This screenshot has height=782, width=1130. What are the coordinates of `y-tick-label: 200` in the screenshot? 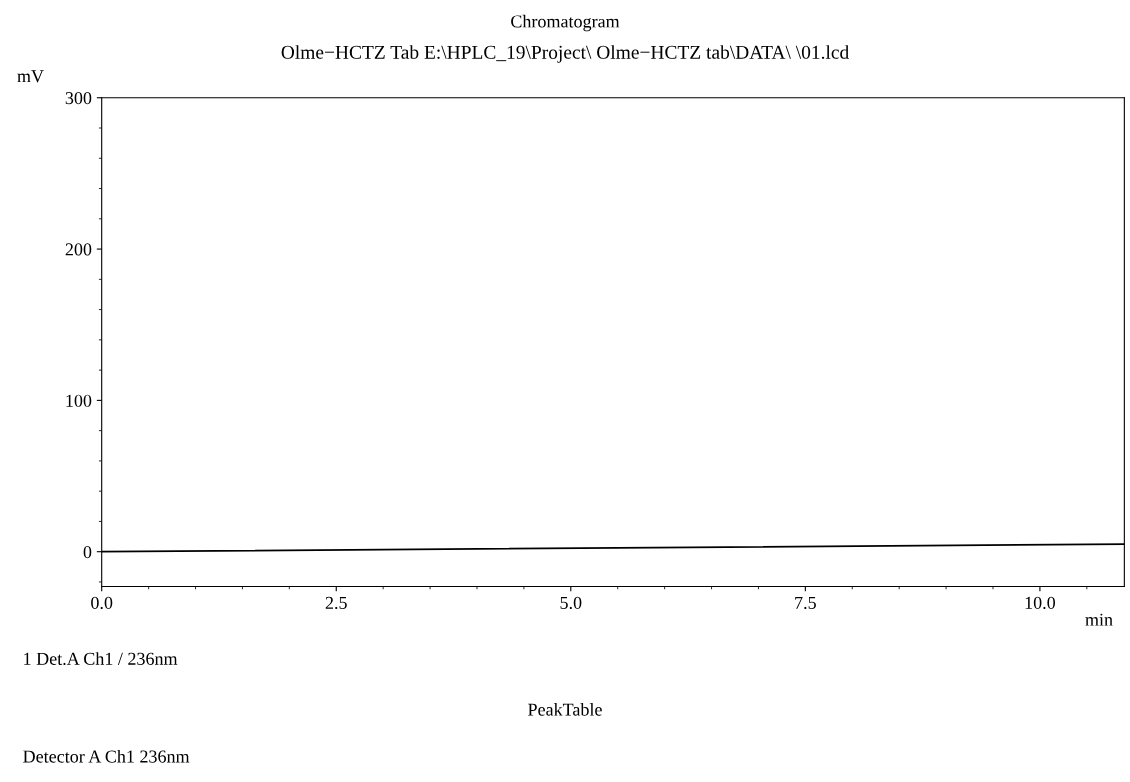 It's located at (78, 249).